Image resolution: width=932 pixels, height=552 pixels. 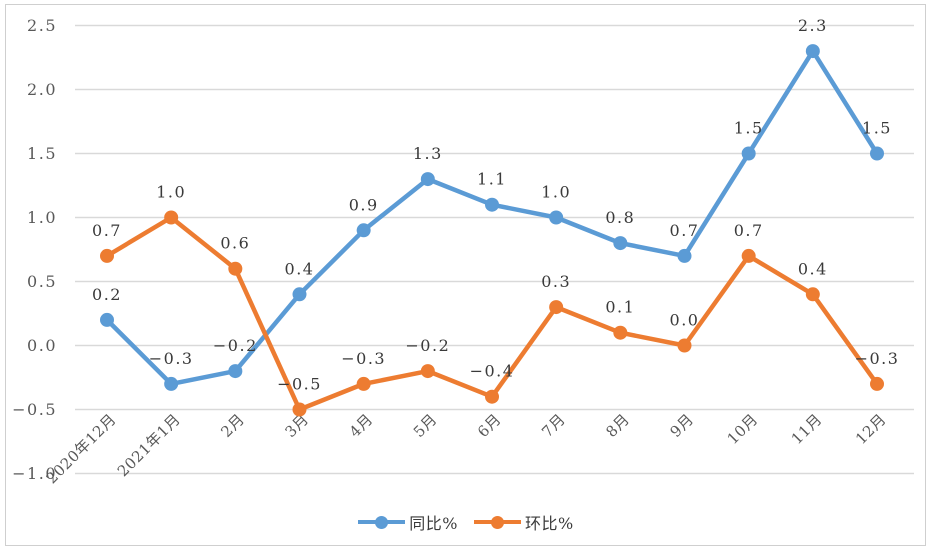 I want to click on x-tick-label: 9月, so click(x=682, y=425).